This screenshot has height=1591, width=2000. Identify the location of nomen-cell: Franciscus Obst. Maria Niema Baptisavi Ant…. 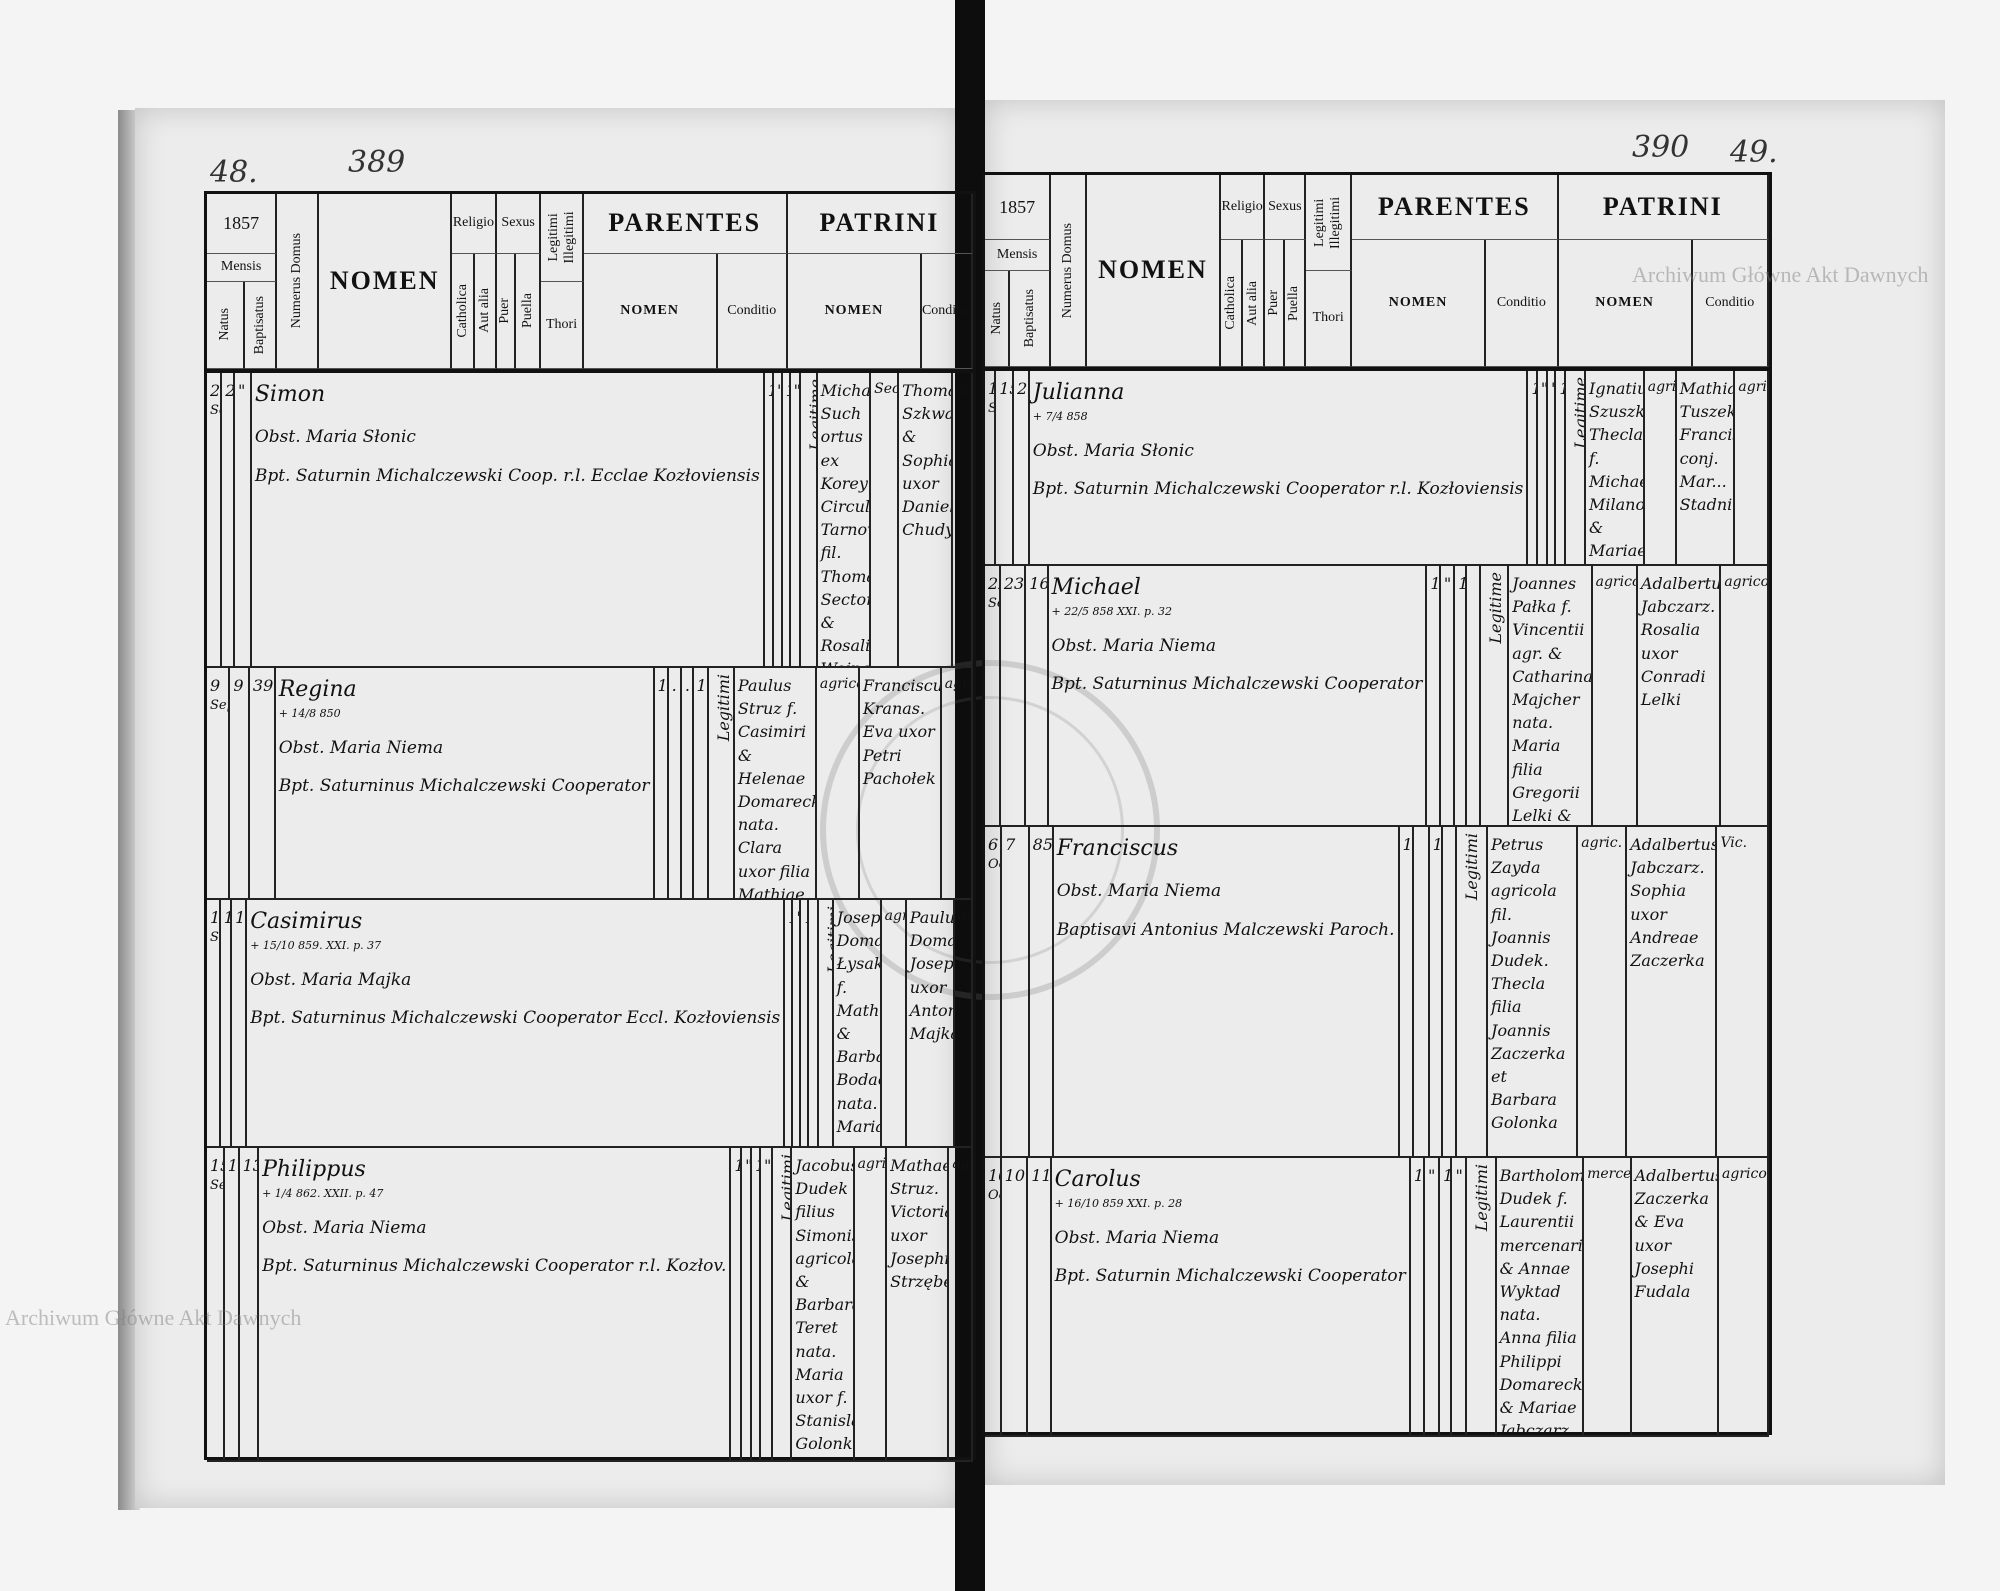
(1227, 991).